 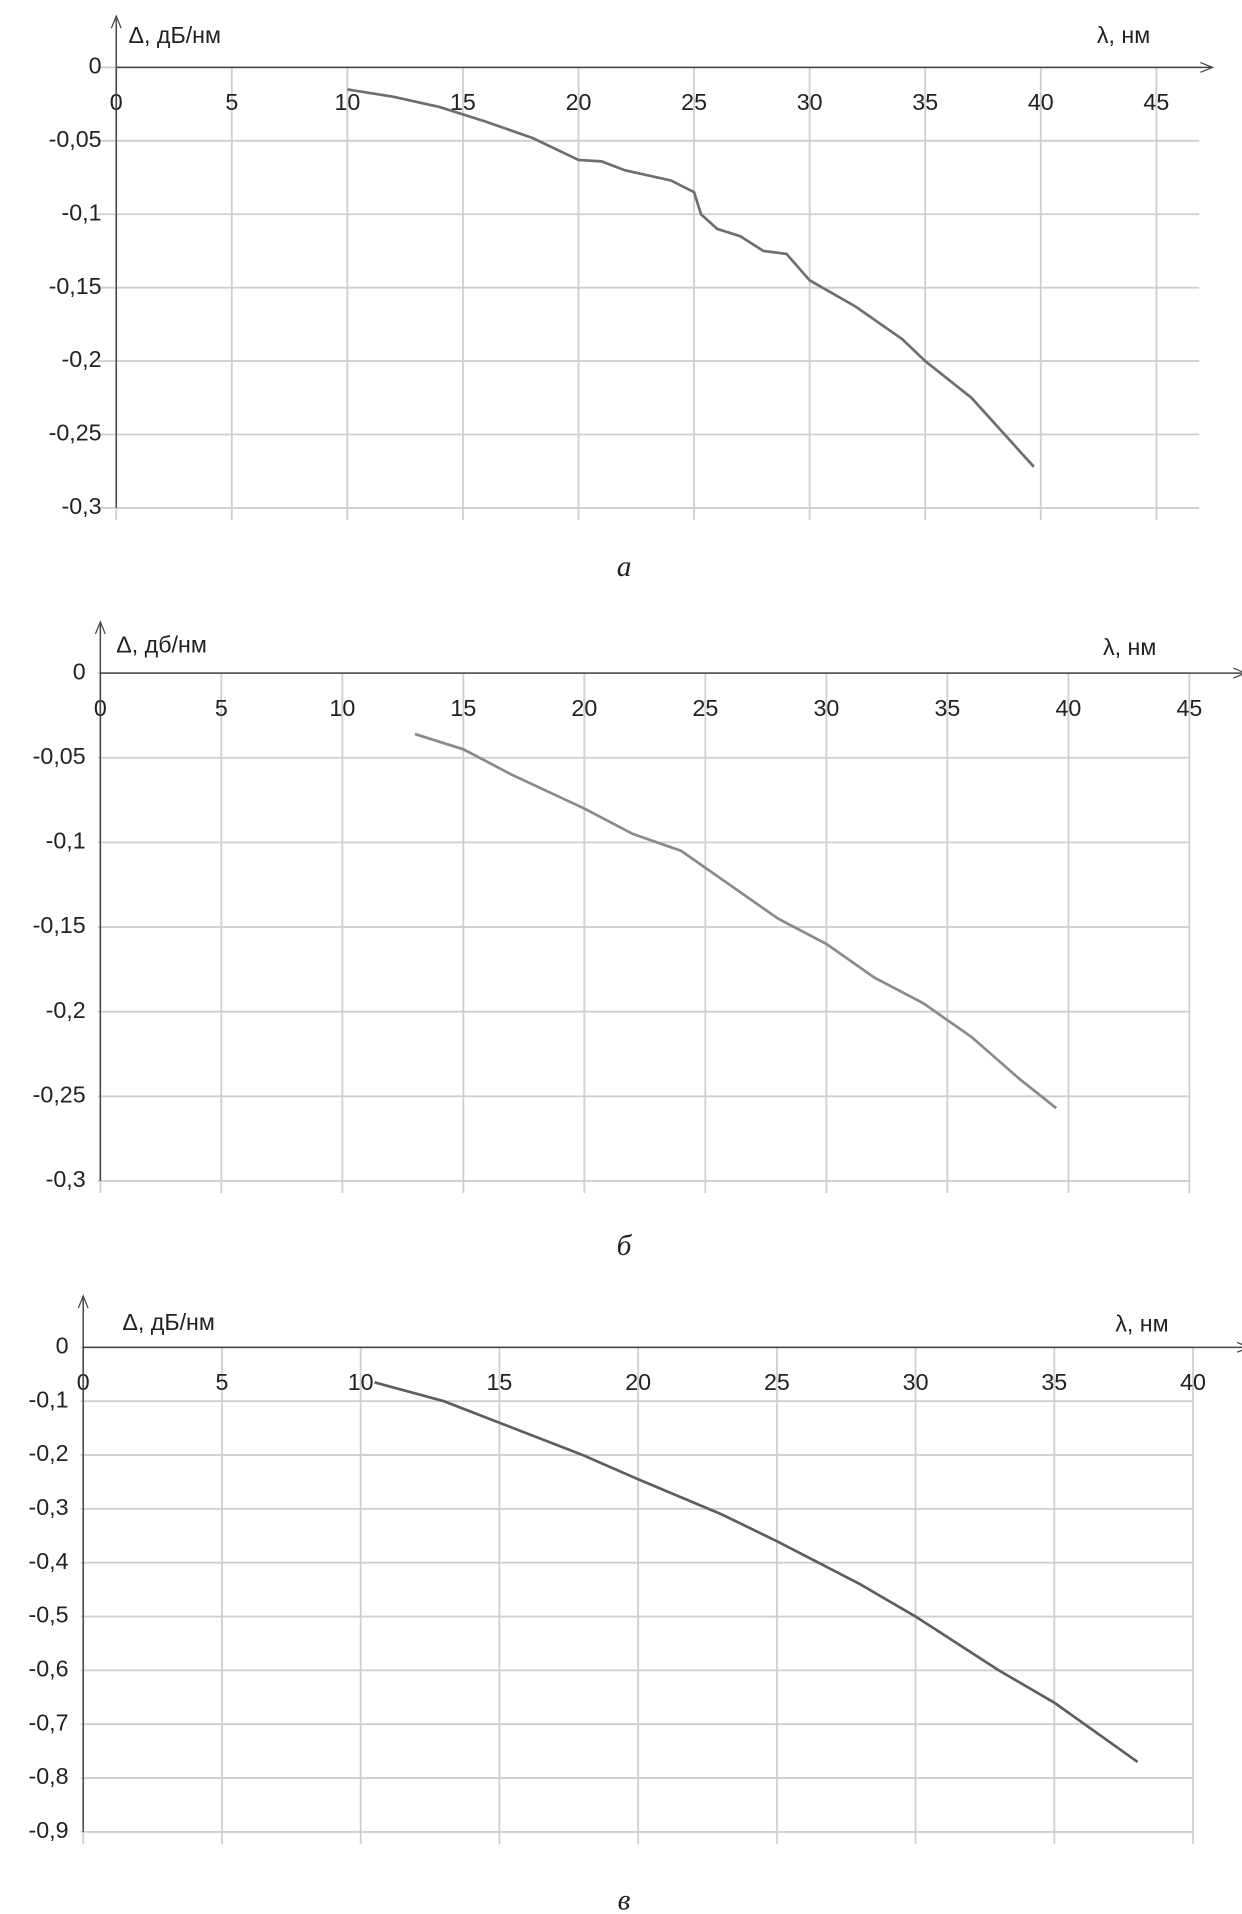 I want to click on caption: а, so click(x=624, y=567).